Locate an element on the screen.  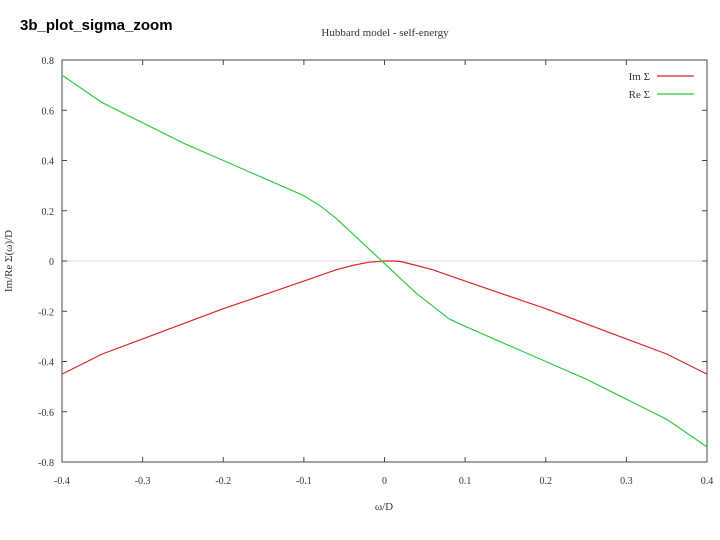
x-tick-label: 0 is located at coordinates (384, 481).